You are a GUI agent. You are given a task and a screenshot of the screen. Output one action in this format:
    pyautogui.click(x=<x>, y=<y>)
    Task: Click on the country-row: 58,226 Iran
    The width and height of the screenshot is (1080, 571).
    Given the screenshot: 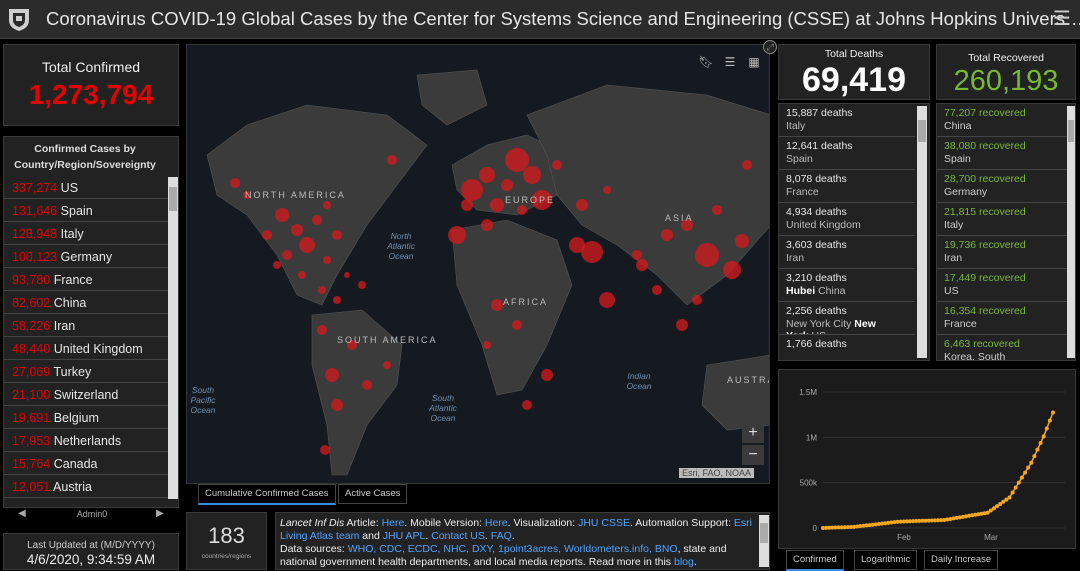 What is the action you would take?
    pyautogui.click(x=86, y=326)
    